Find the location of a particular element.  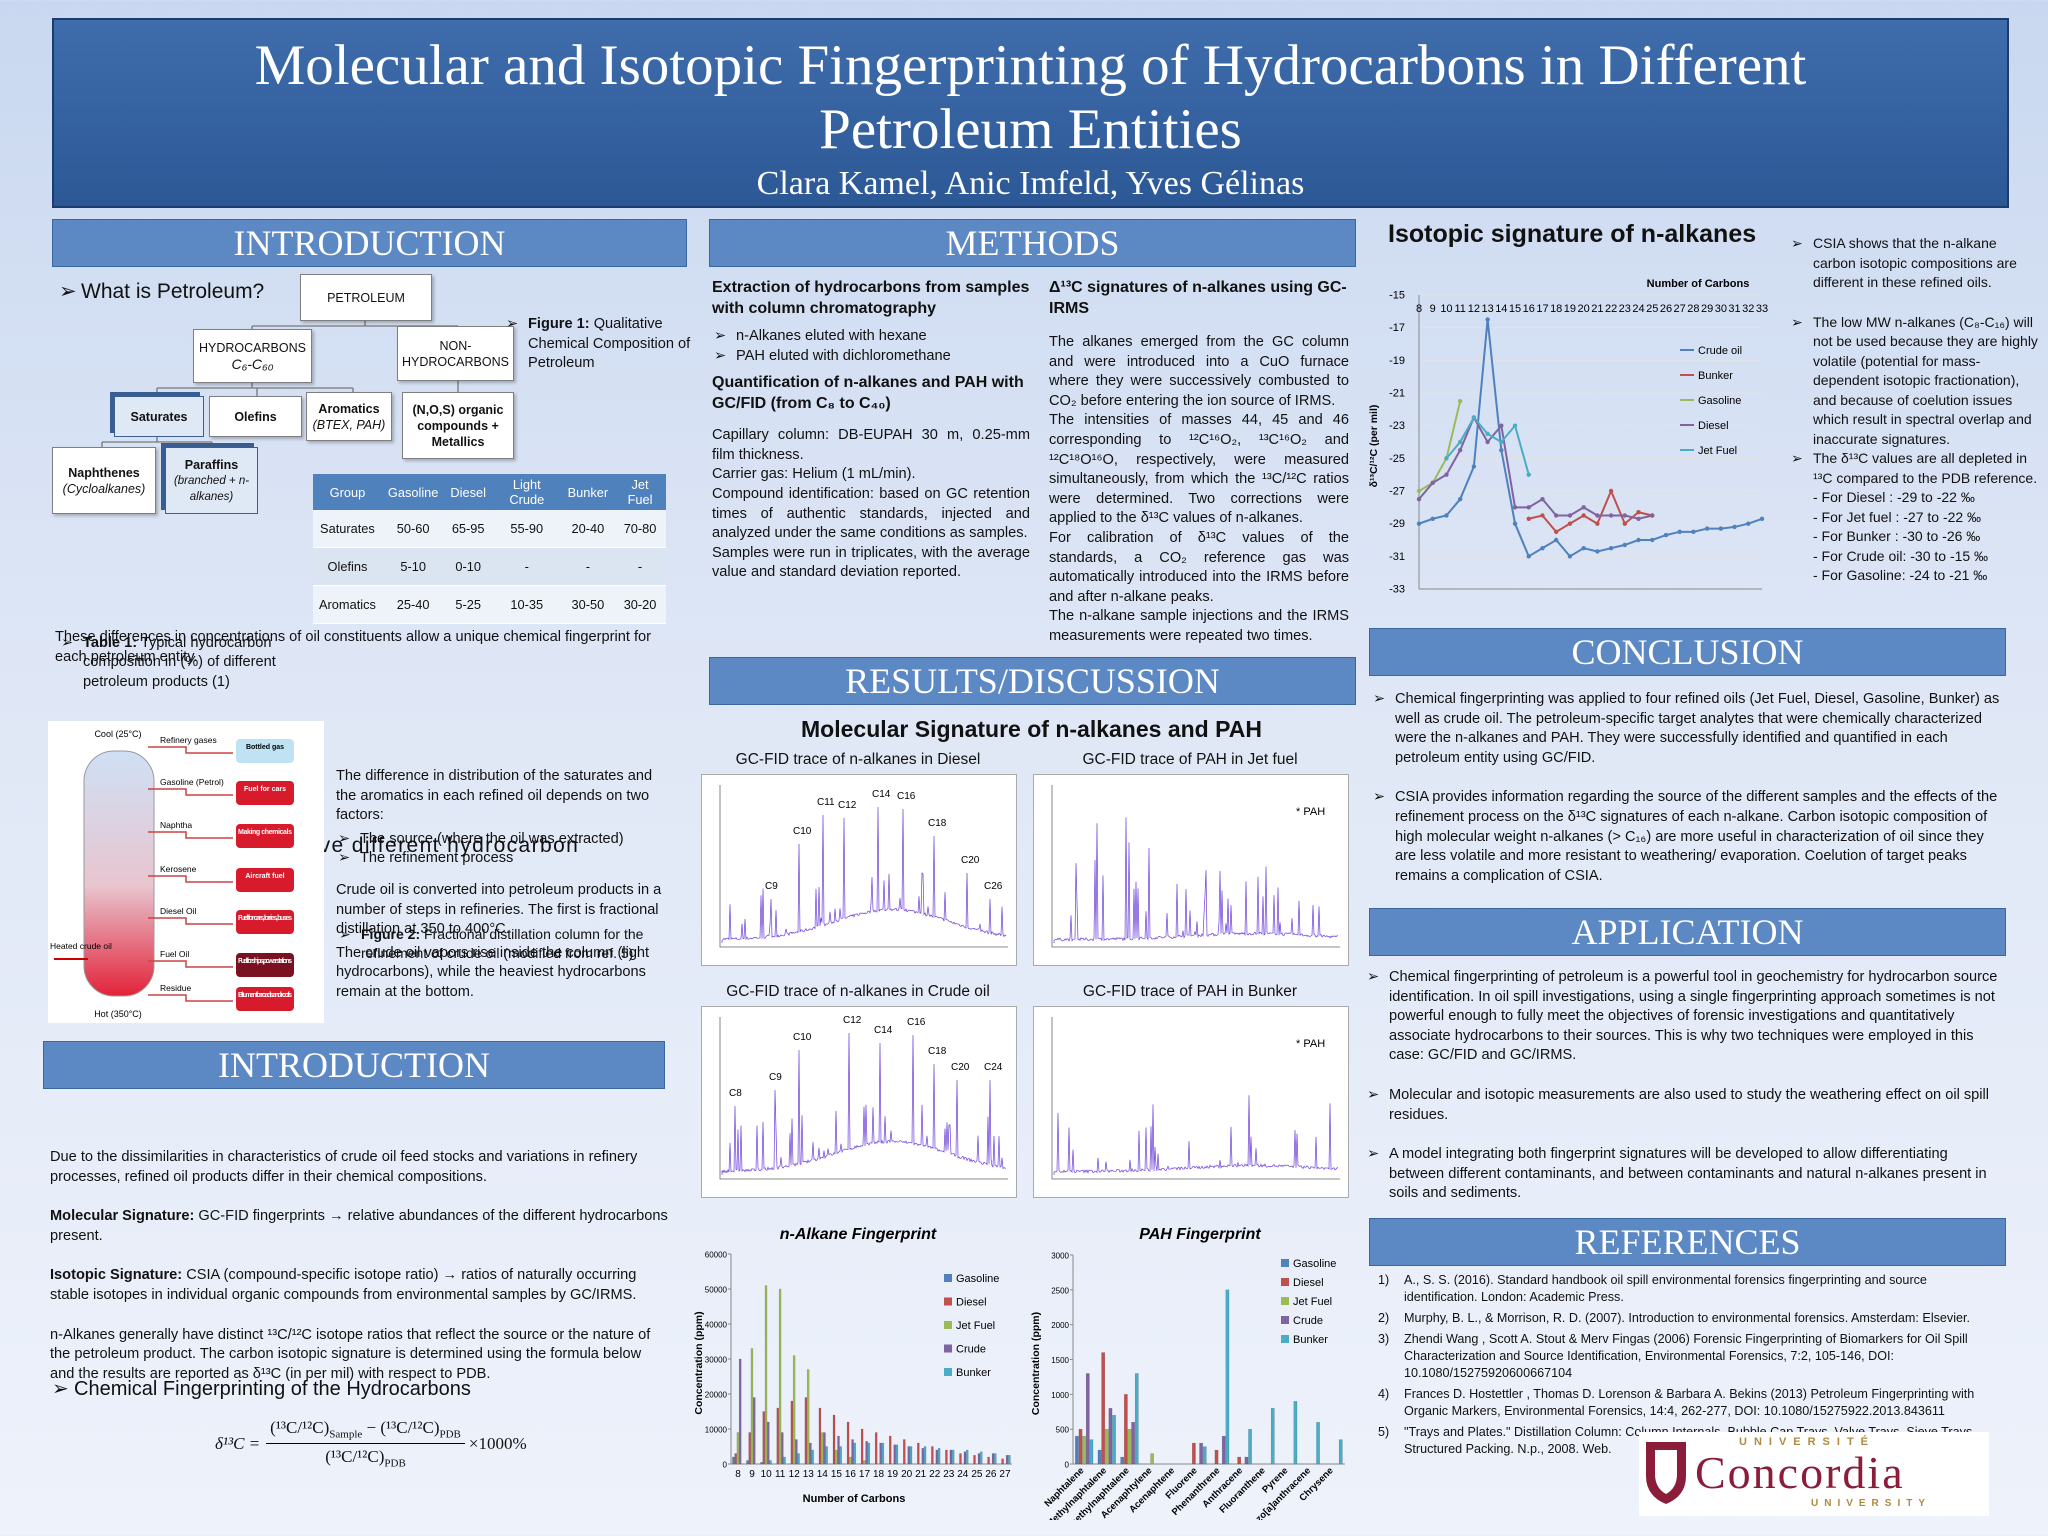

series-line is located at coordinates (1440, 446).